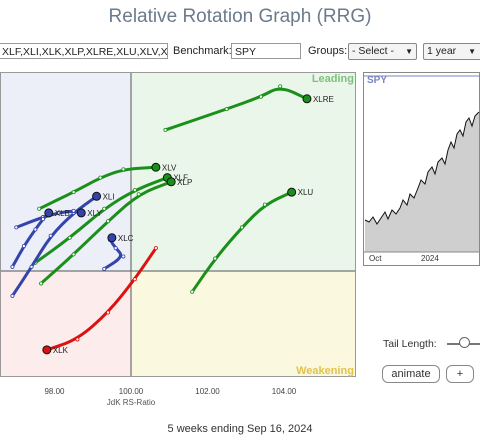 This screenshot has height=438, width=480. Describe the element at coordinates (284, 391) in the screenshot. I see `x-tick-label: 104.00` at that location.